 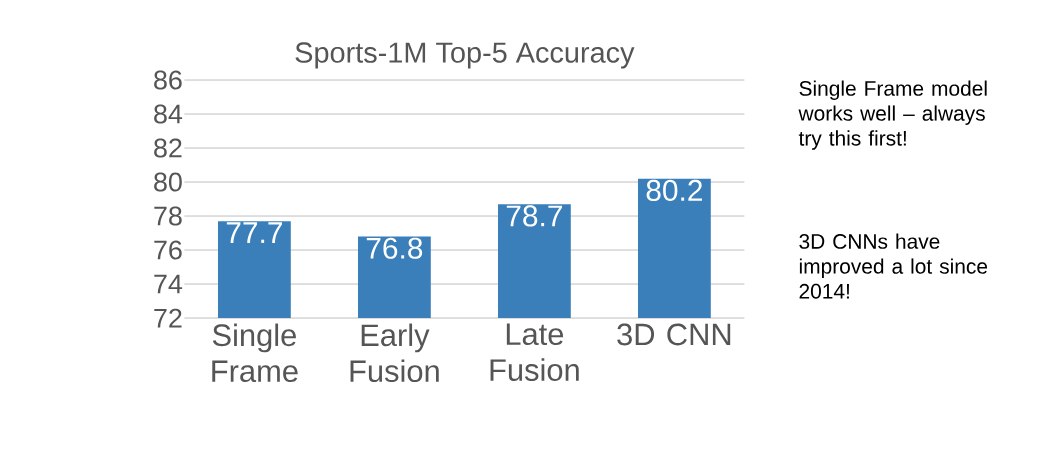 What do you see at coordinates (465, 55) in the screenshot?
I see `chart-title: Sports-1M Top-5 Accuracy` at bounding box center [465, 55].